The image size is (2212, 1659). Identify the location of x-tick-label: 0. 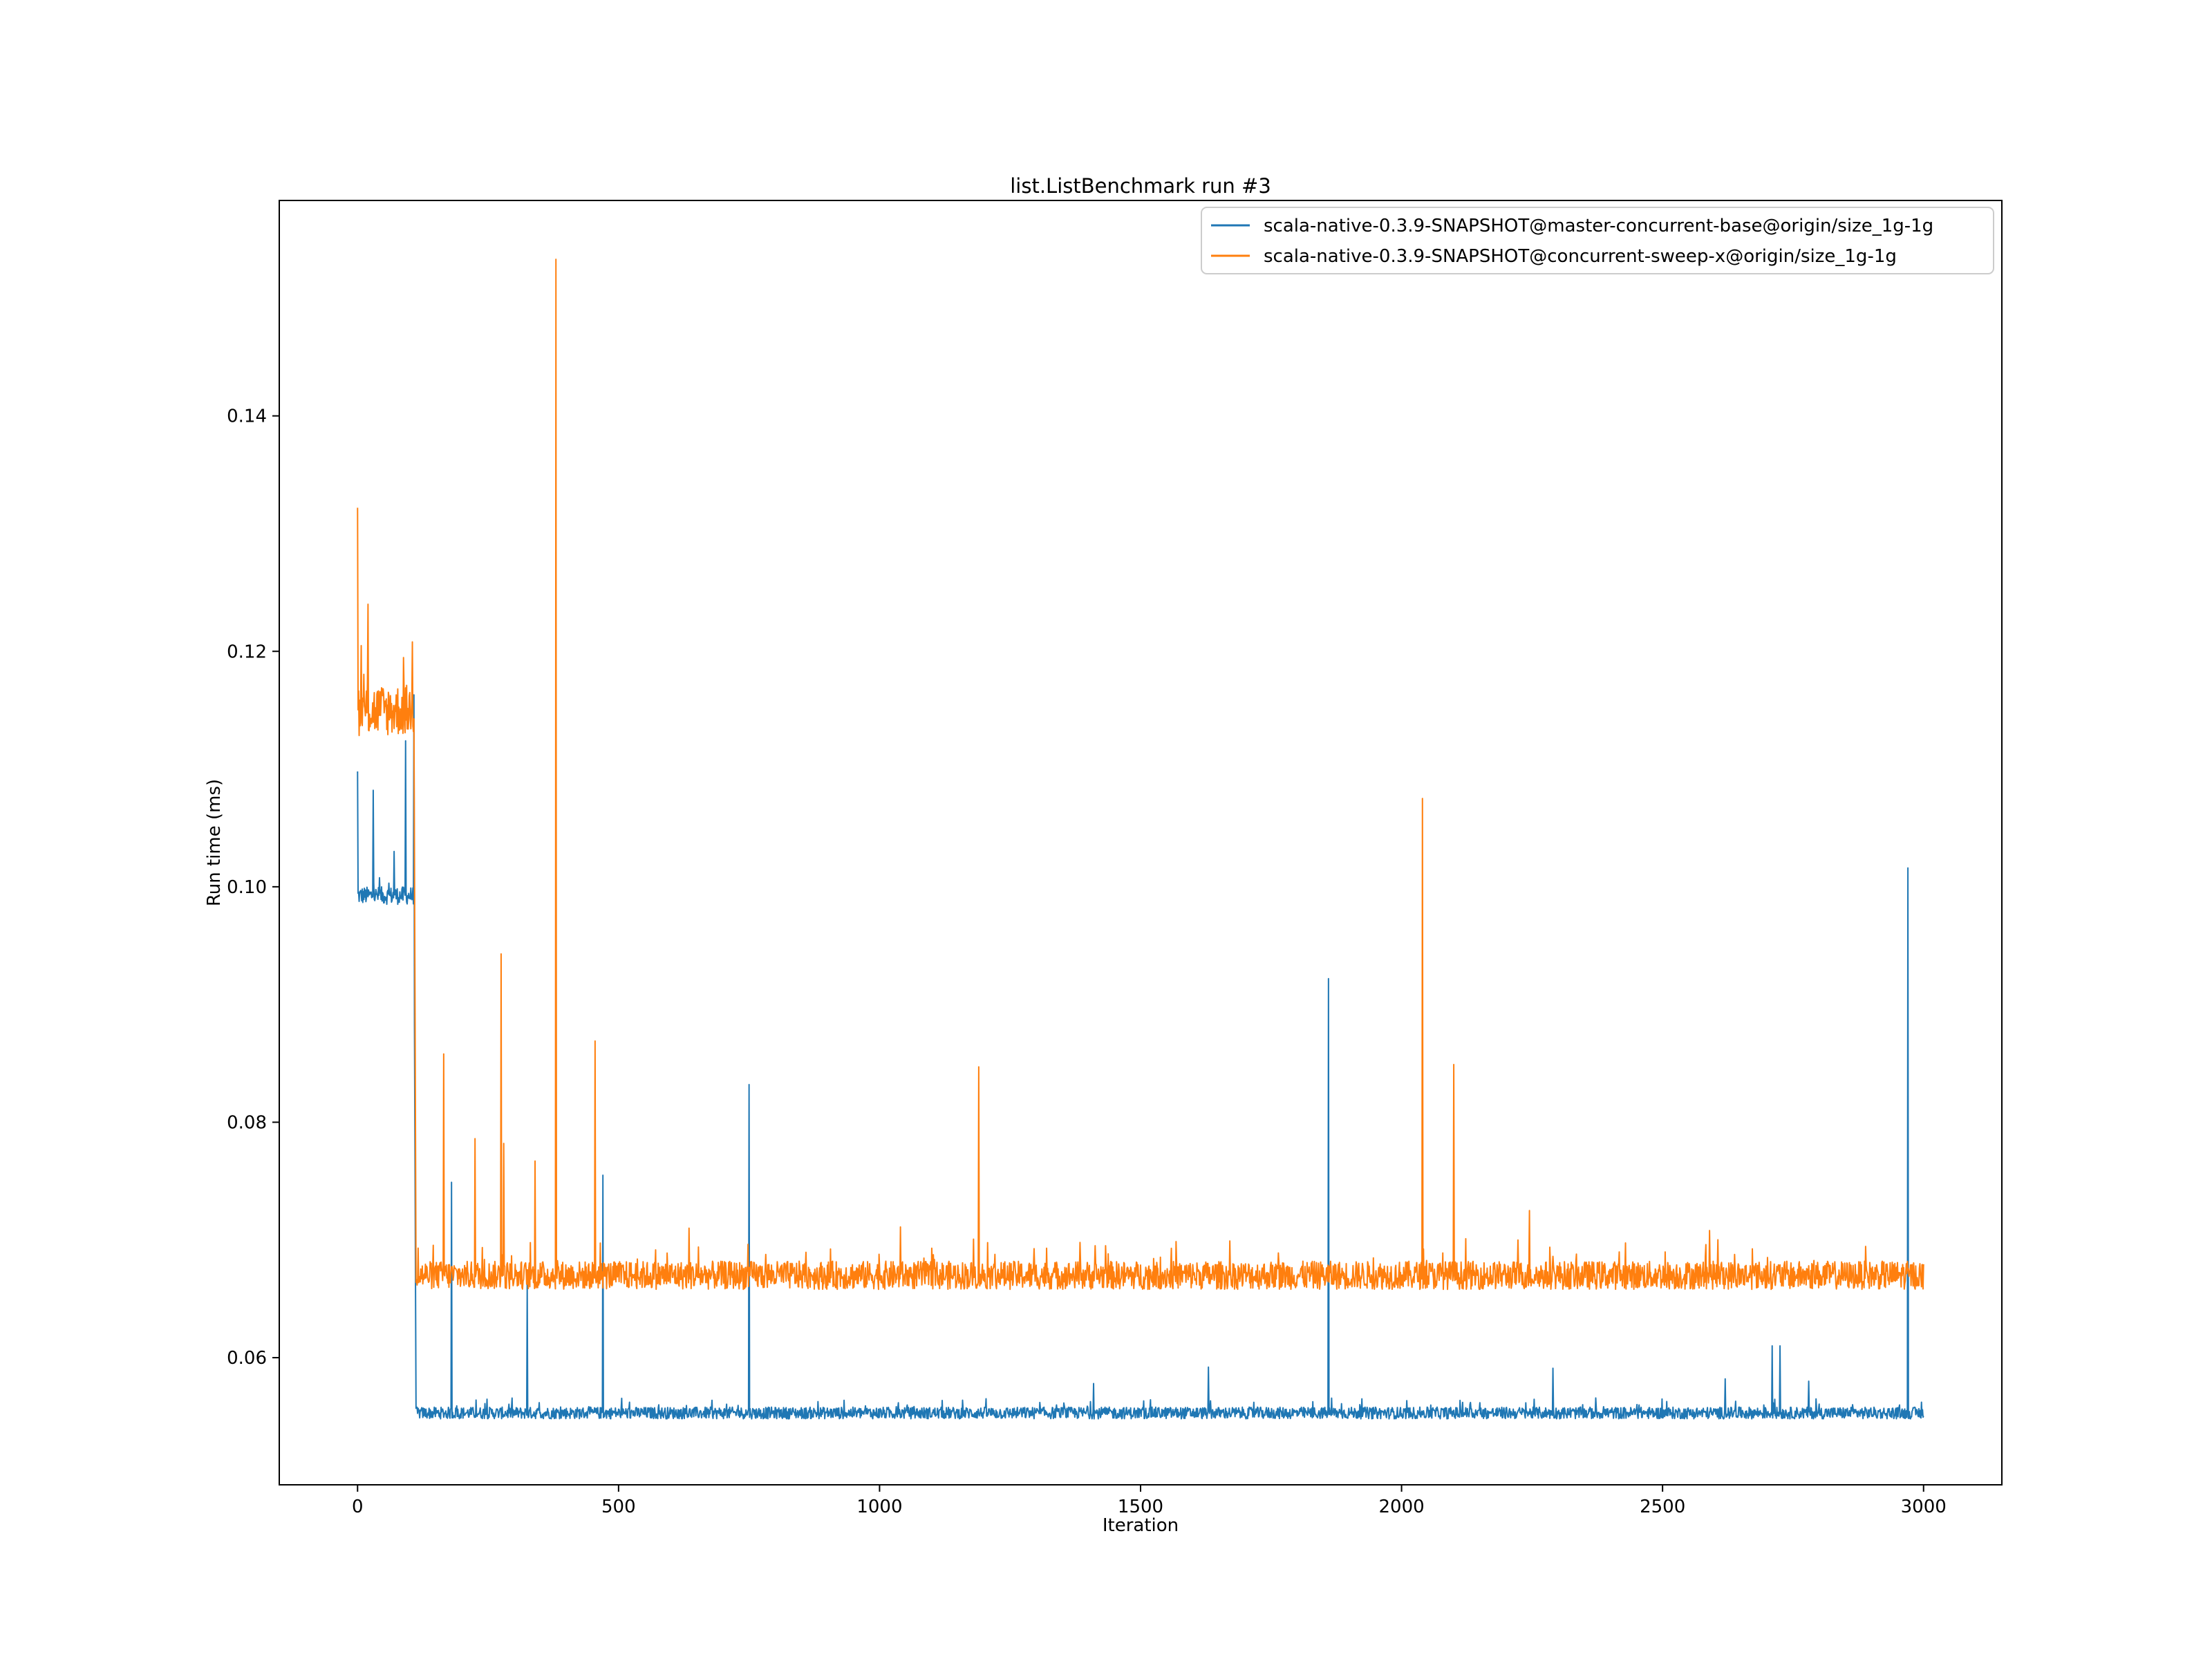
(358, 1507).